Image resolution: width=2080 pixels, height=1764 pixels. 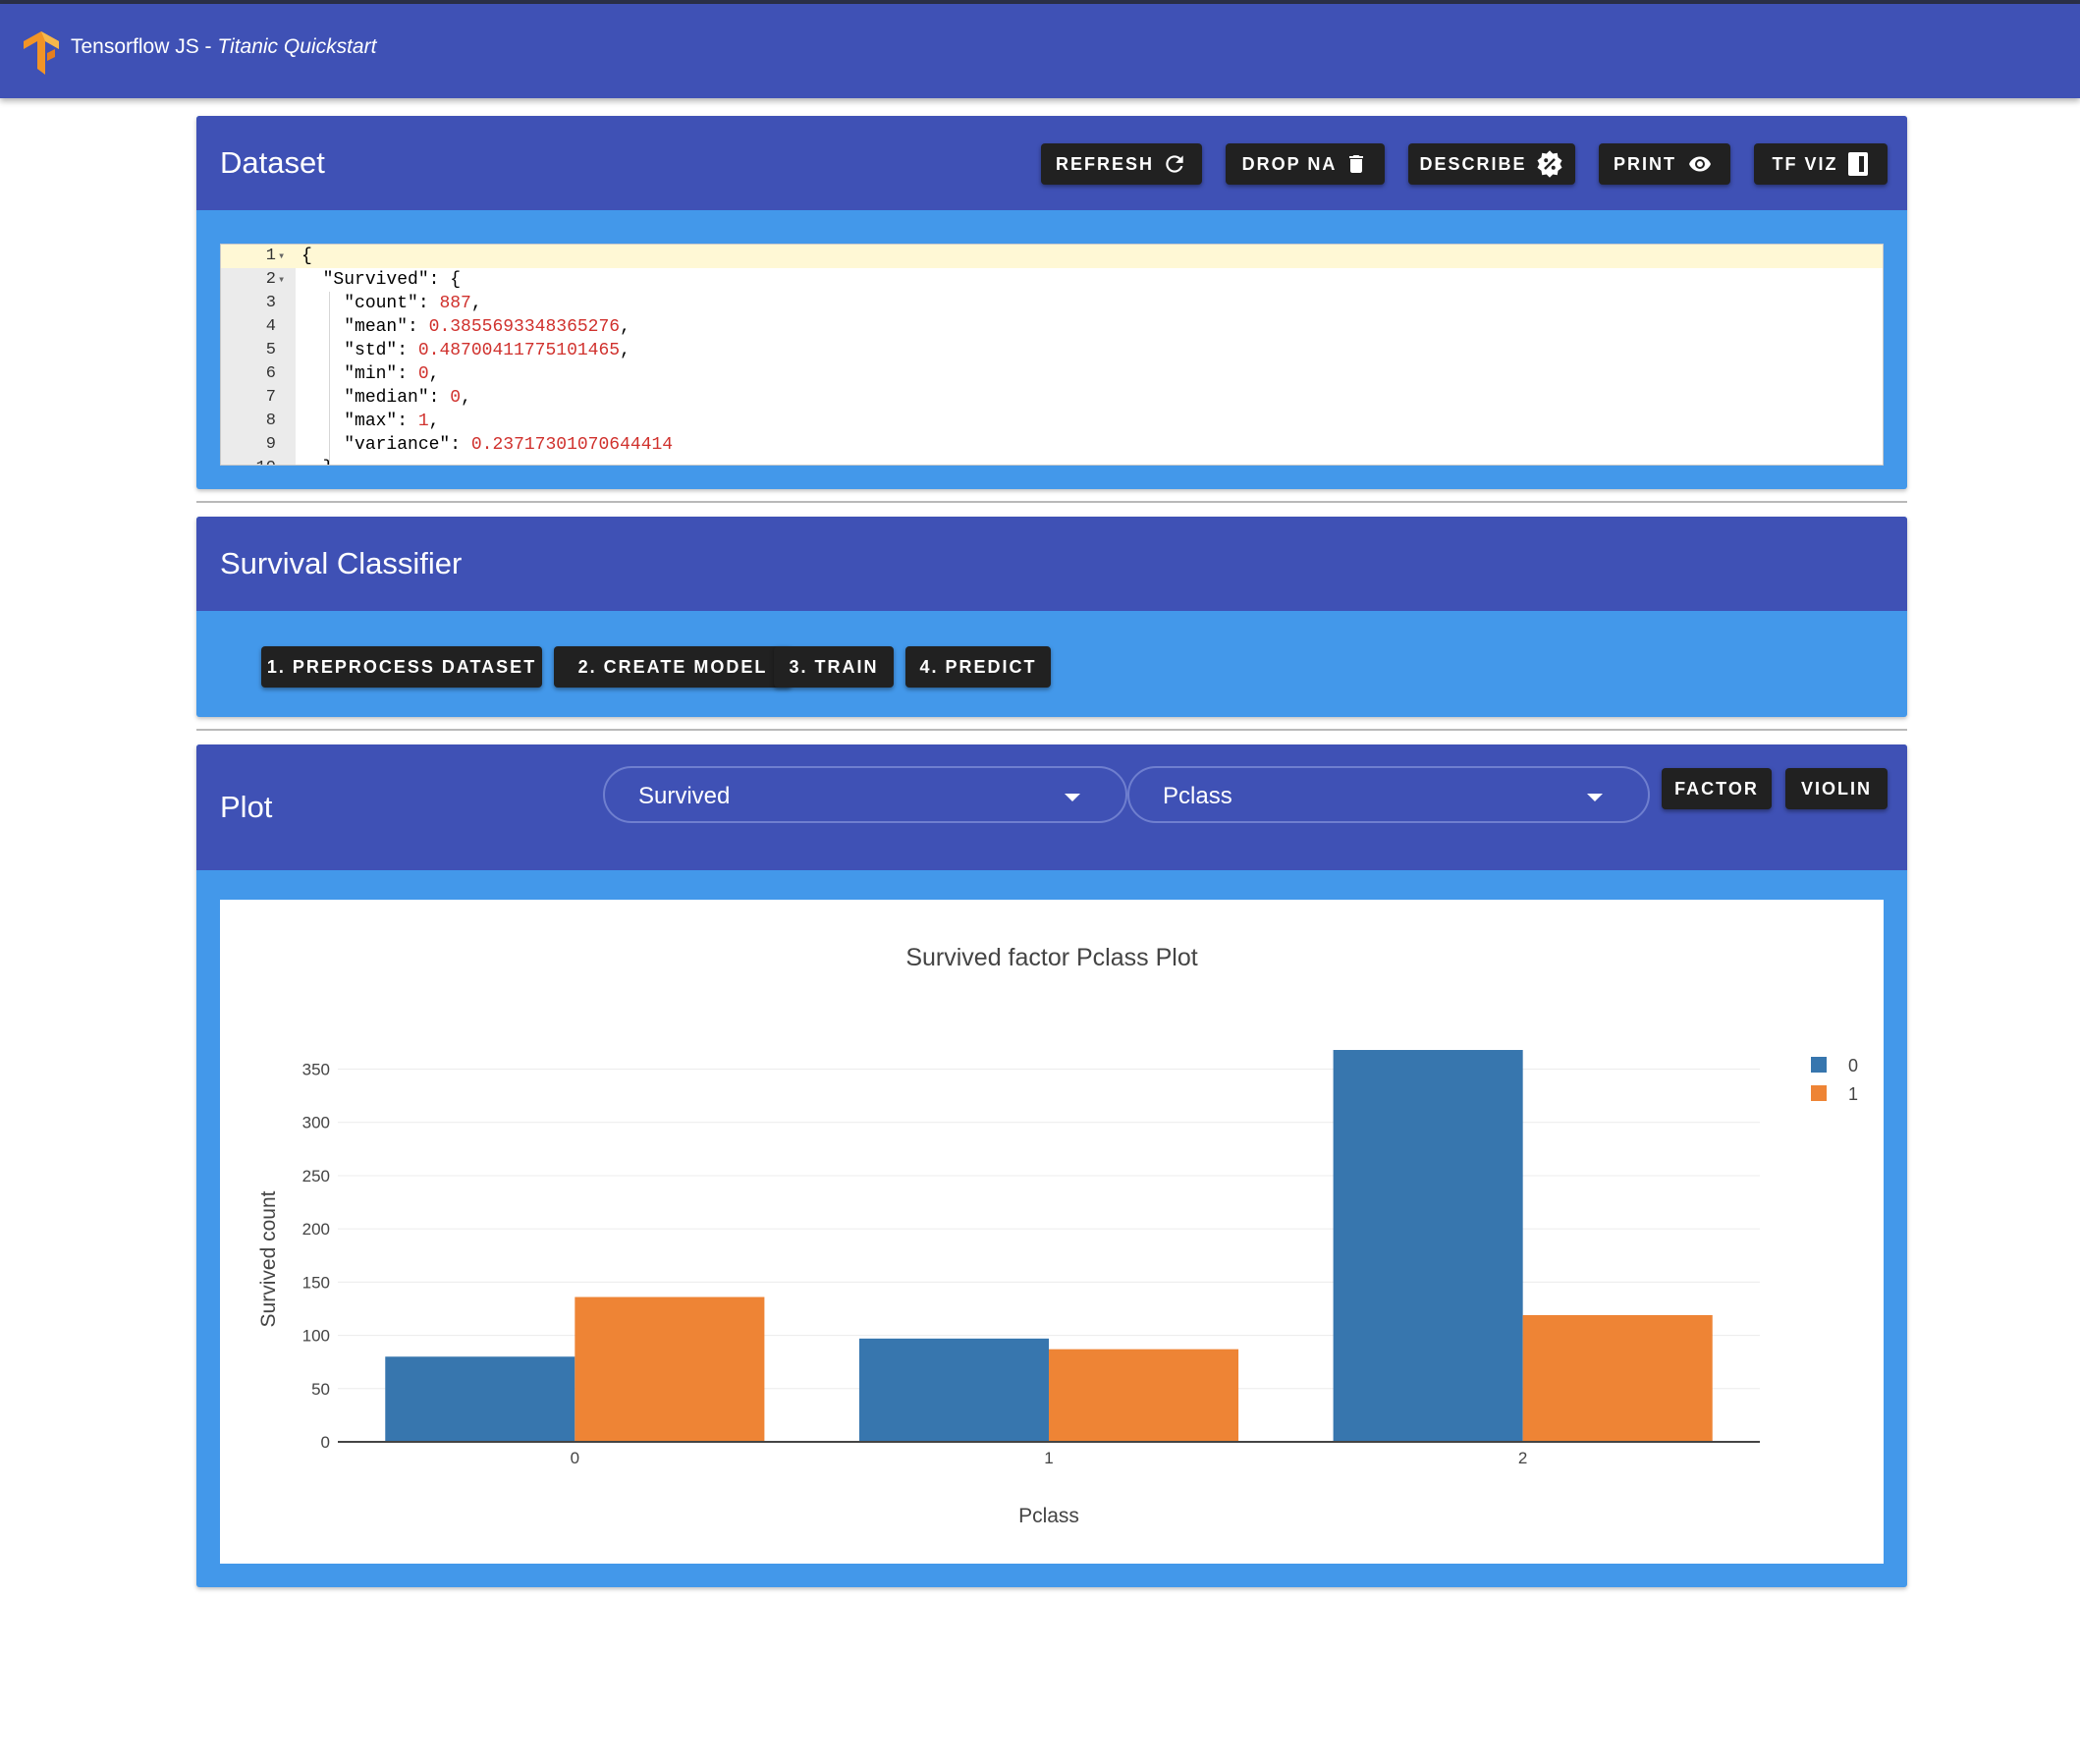 I want to click on line-number: 2, so click(x=270, y=280).